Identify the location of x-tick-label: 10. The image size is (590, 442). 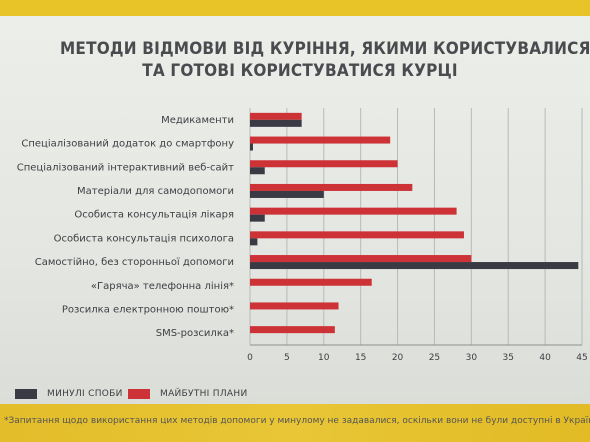
(324, 358).